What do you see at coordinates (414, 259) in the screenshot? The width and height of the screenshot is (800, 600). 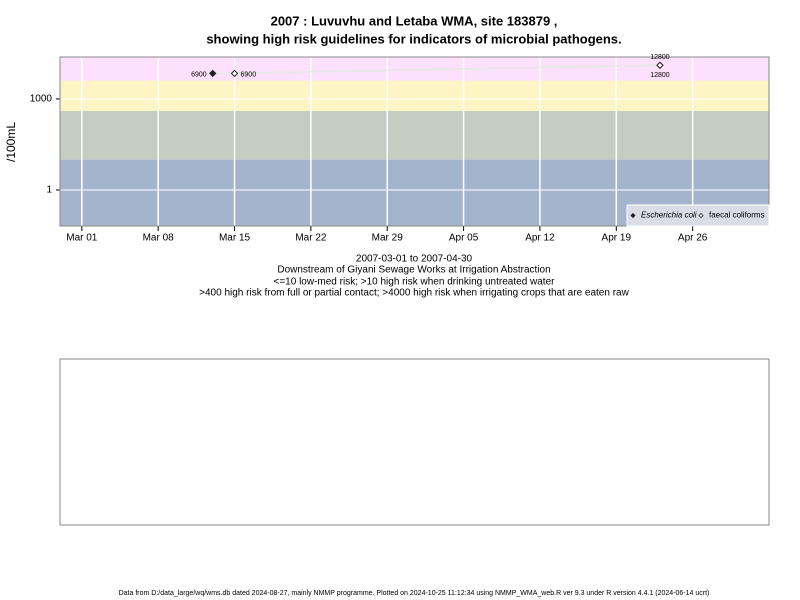 I see `x-axis-label: 2007-03-01 to 2007-04-30` at bounding box center [414, 259].